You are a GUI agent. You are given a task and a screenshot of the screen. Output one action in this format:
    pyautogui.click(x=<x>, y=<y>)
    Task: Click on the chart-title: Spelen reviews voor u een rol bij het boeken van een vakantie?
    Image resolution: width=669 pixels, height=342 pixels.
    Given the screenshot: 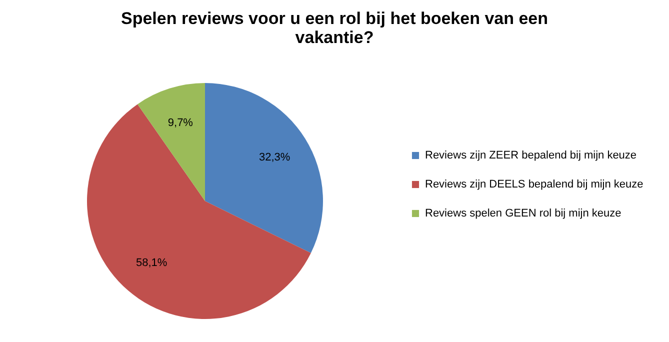 What is the action you would take?
    pyautogui.click(x=334, y=28)
    